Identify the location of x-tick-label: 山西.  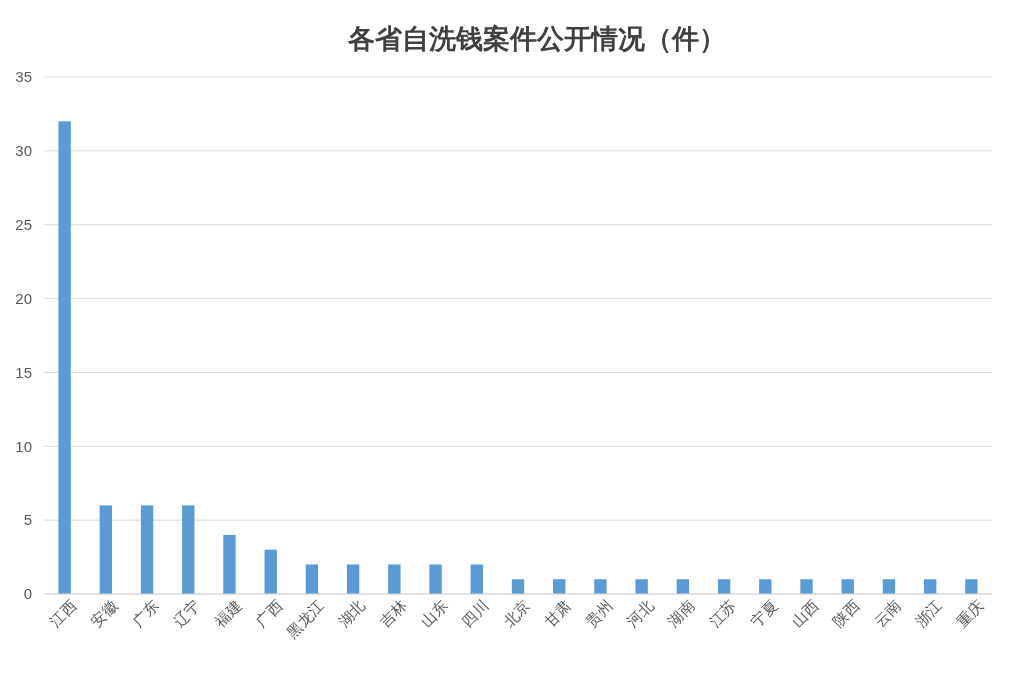
(805, 613).